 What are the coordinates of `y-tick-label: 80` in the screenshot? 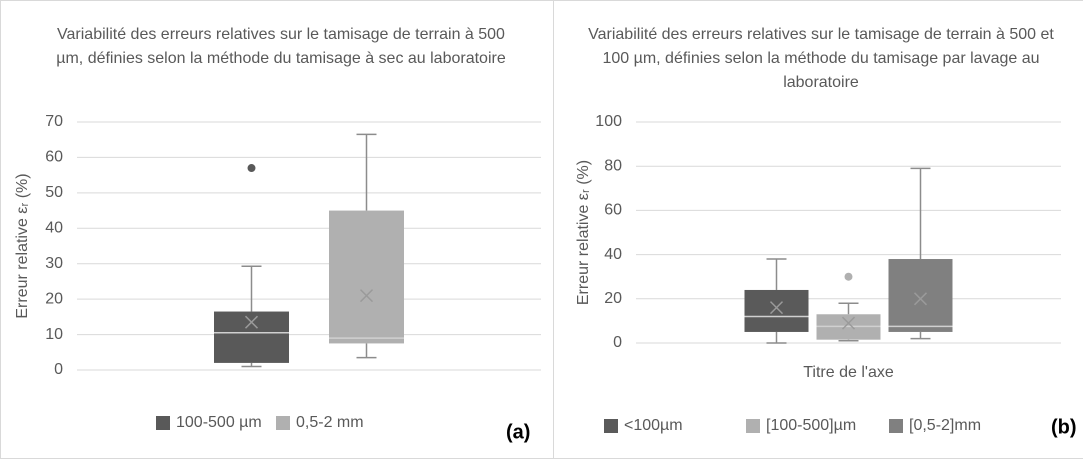 It's located at (613, 165).